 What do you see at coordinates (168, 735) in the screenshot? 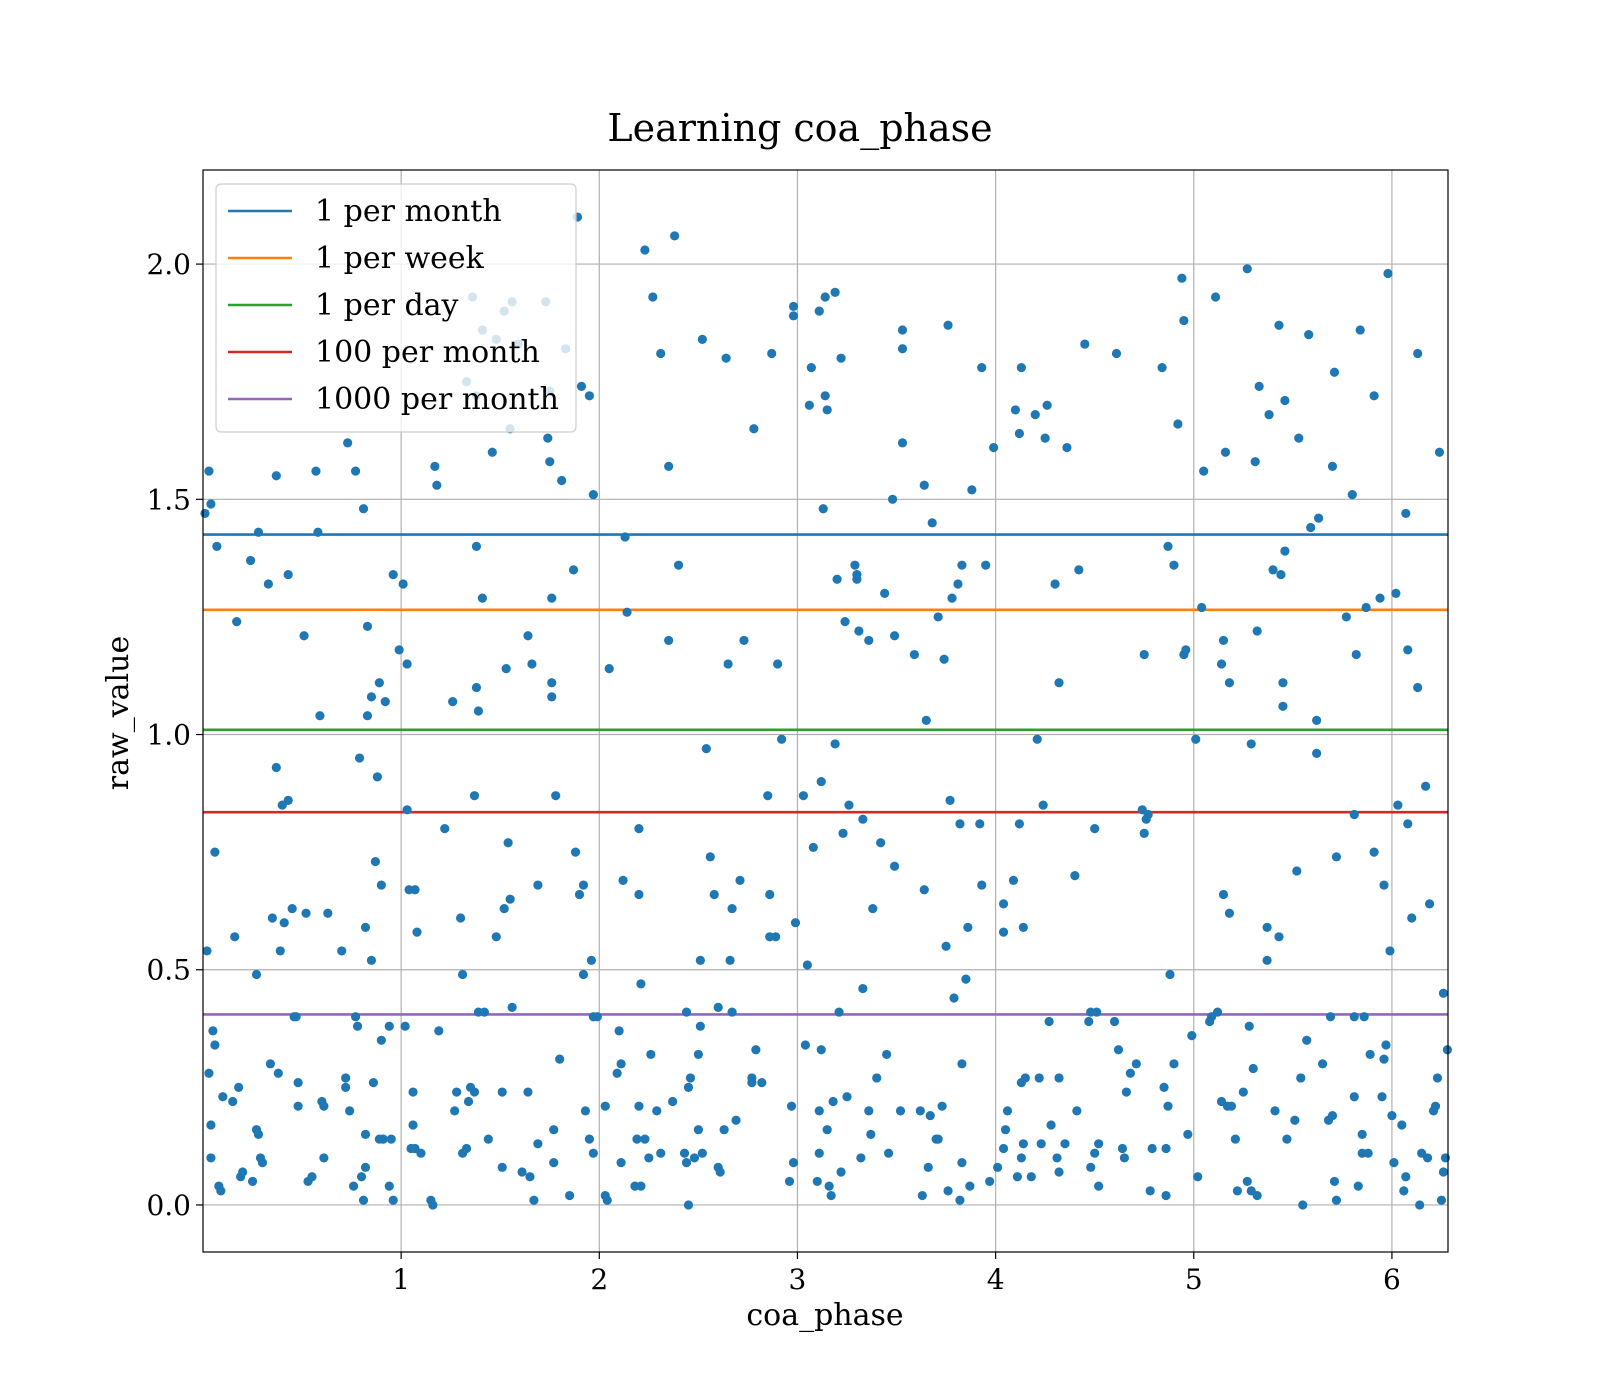
I see `y-tick-label: 1.0` at bounding box center [168, 735].